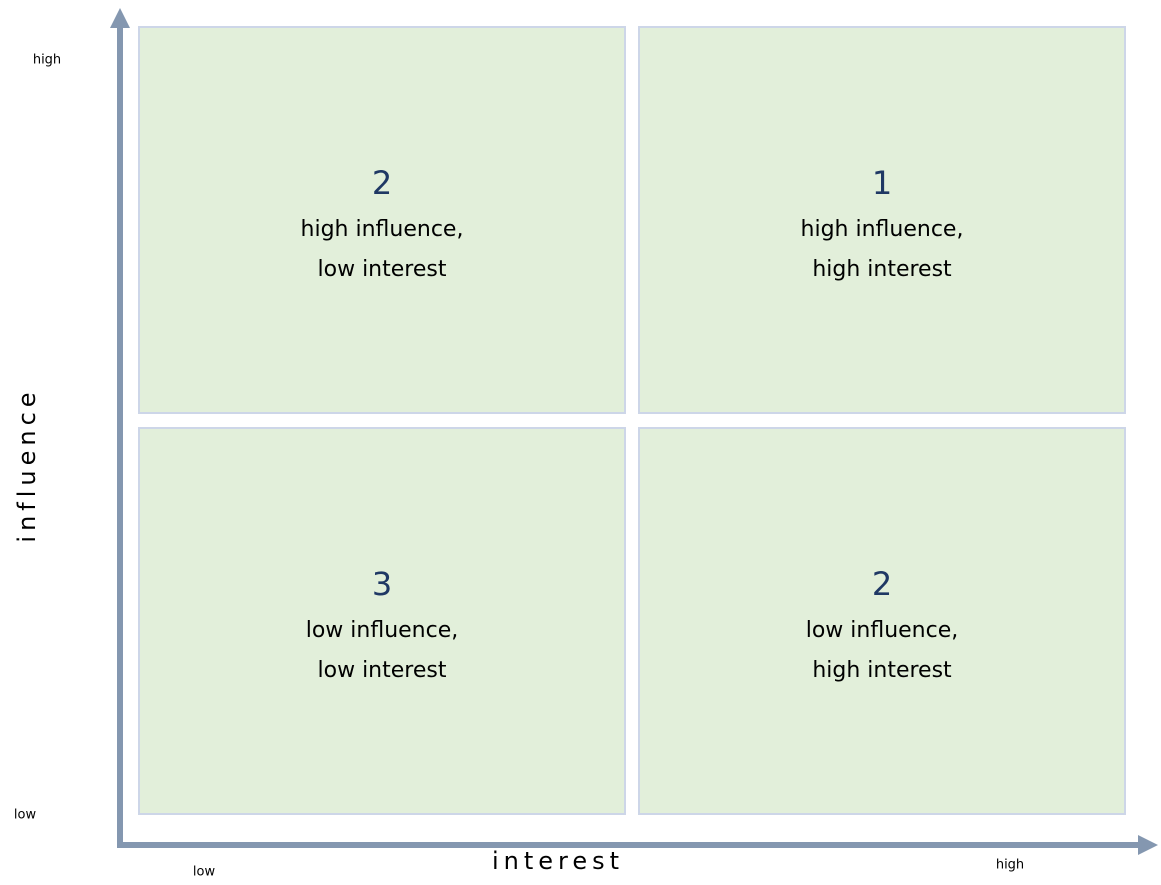 This screenshot has width=1161, height=885. Describe the element at coordinates (1010, 865) in the screenshot. I see `x-high-label: high` at that location.